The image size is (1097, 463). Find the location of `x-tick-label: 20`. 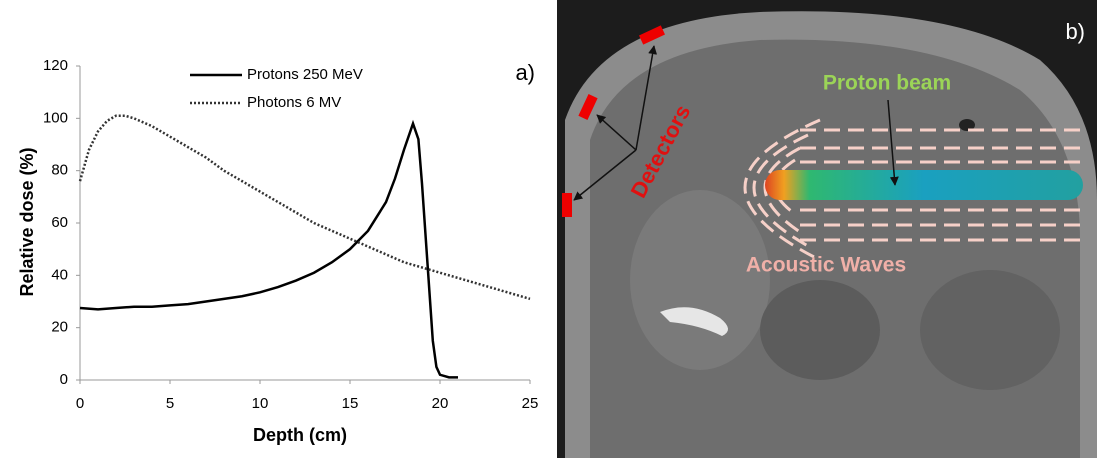

x-tick-label: 20 is located at coordinates (440, 403).